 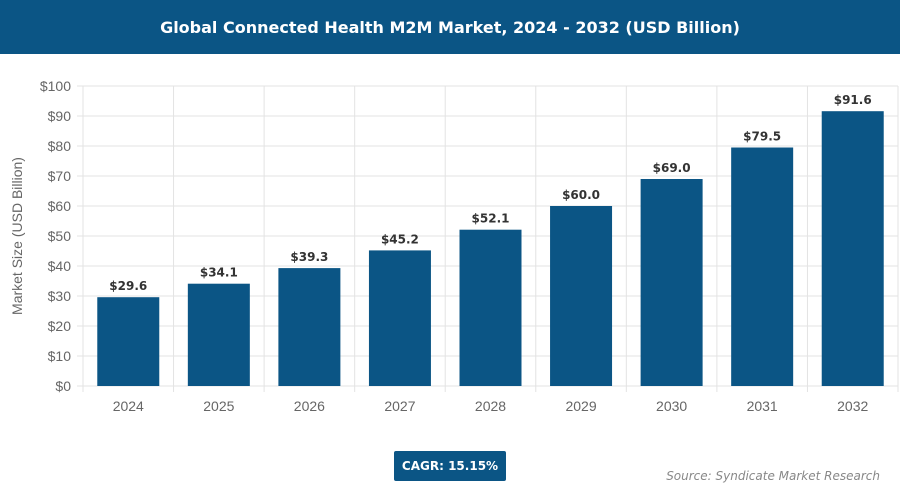 What do you see at coordinates (60, 116) in the screenshot?
I see `y-tick-label: $90` at bounding box center [60, 116].